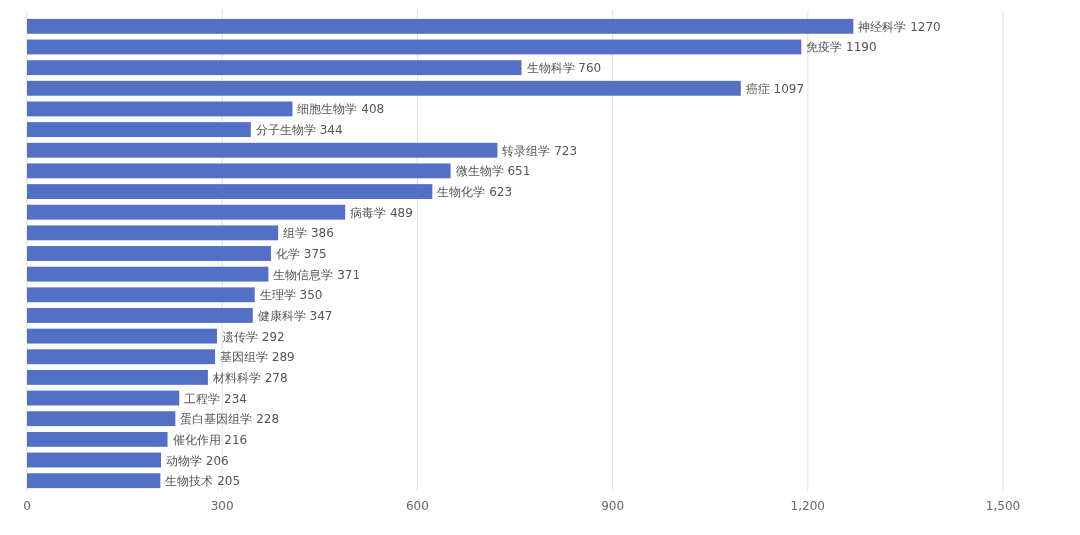 The height and width of the screenshot is (535, 1080). What do you see at coordinates (540, 150) in the screenshot?
I see `y-tick-label: 转录组学 723` at bounding box center [540, 150].